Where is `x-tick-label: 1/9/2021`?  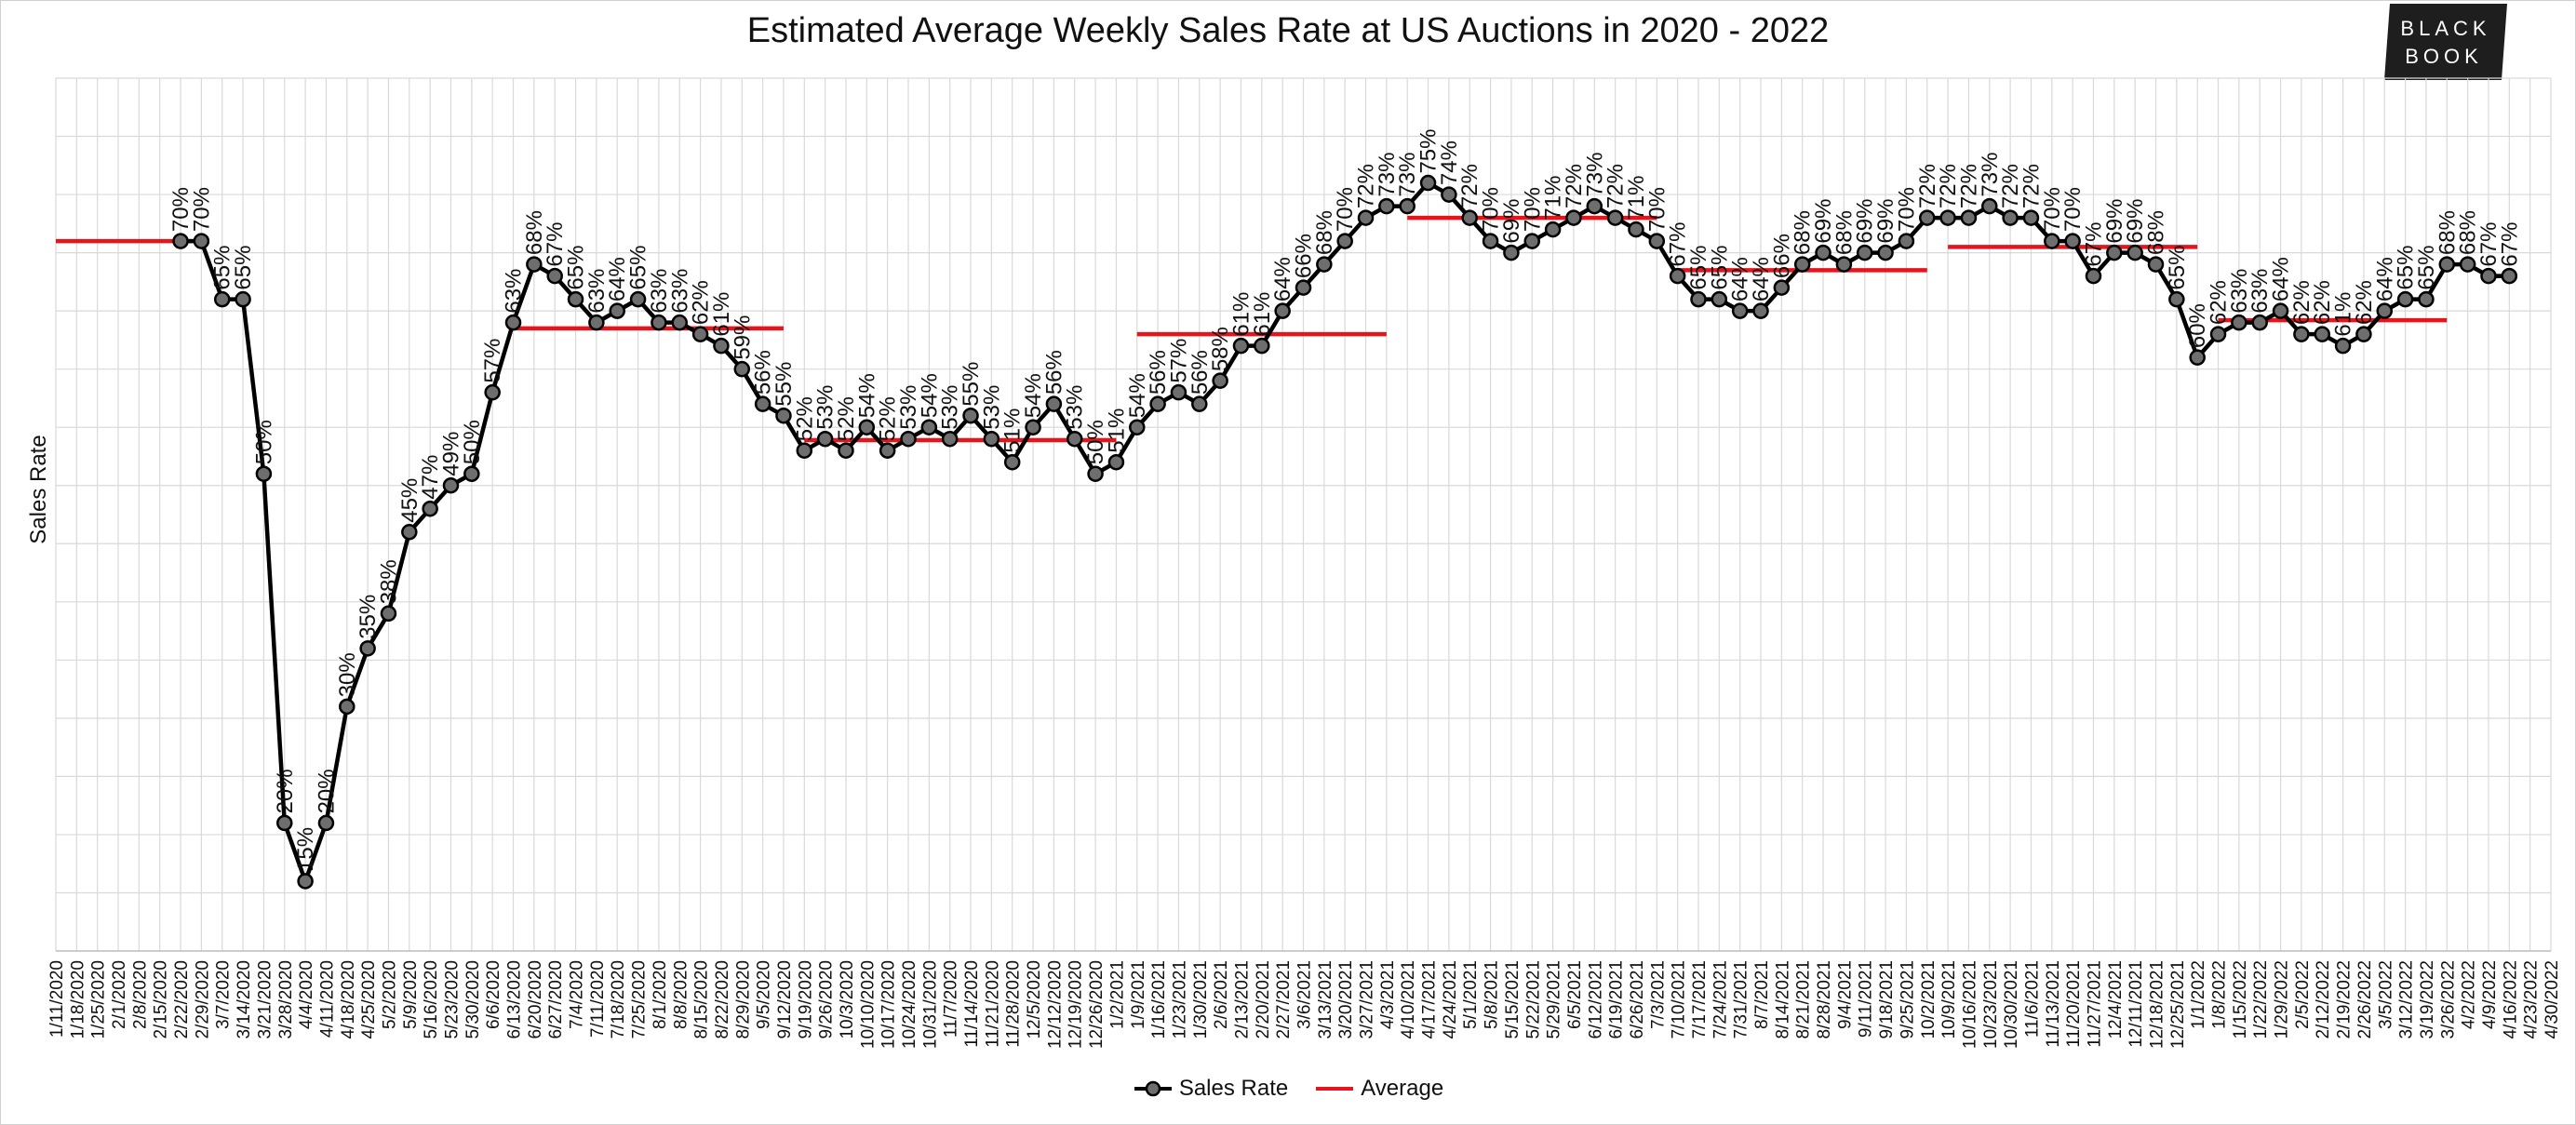
x-tick-label: 1/9/2021 is located at coordinates (1138, 995).